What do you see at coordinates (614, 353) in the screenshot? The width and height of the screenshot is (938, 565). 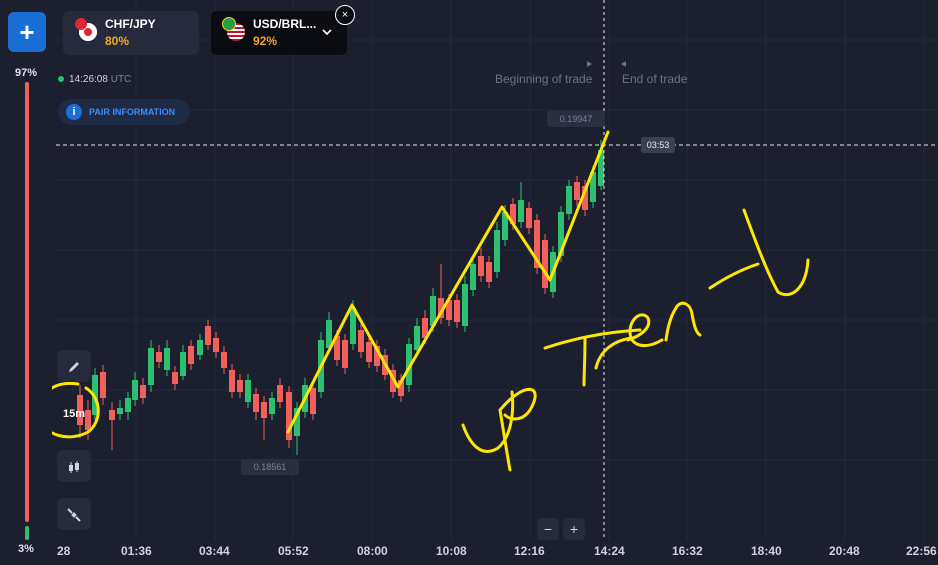 I see `handwriting-r` at bounding box center [614, 353].